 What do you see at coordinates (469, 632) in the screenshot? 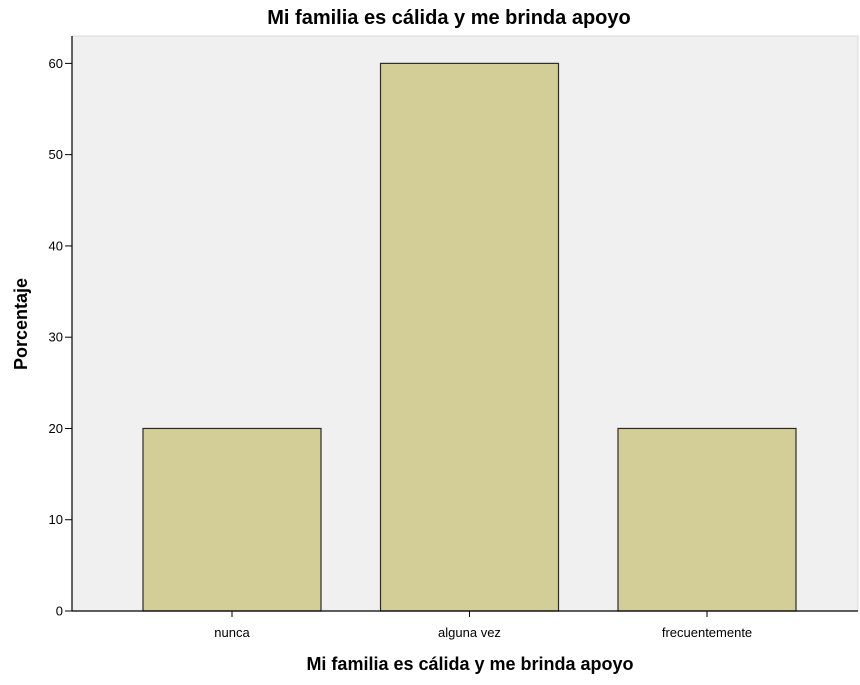
I see `x-tick-label: alguna vez` at bounding box center [469, 632].